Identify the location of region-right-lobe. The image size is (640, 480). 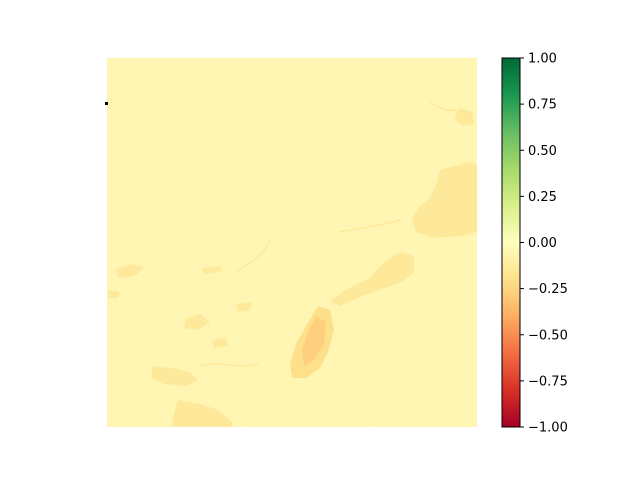
(444, 200).